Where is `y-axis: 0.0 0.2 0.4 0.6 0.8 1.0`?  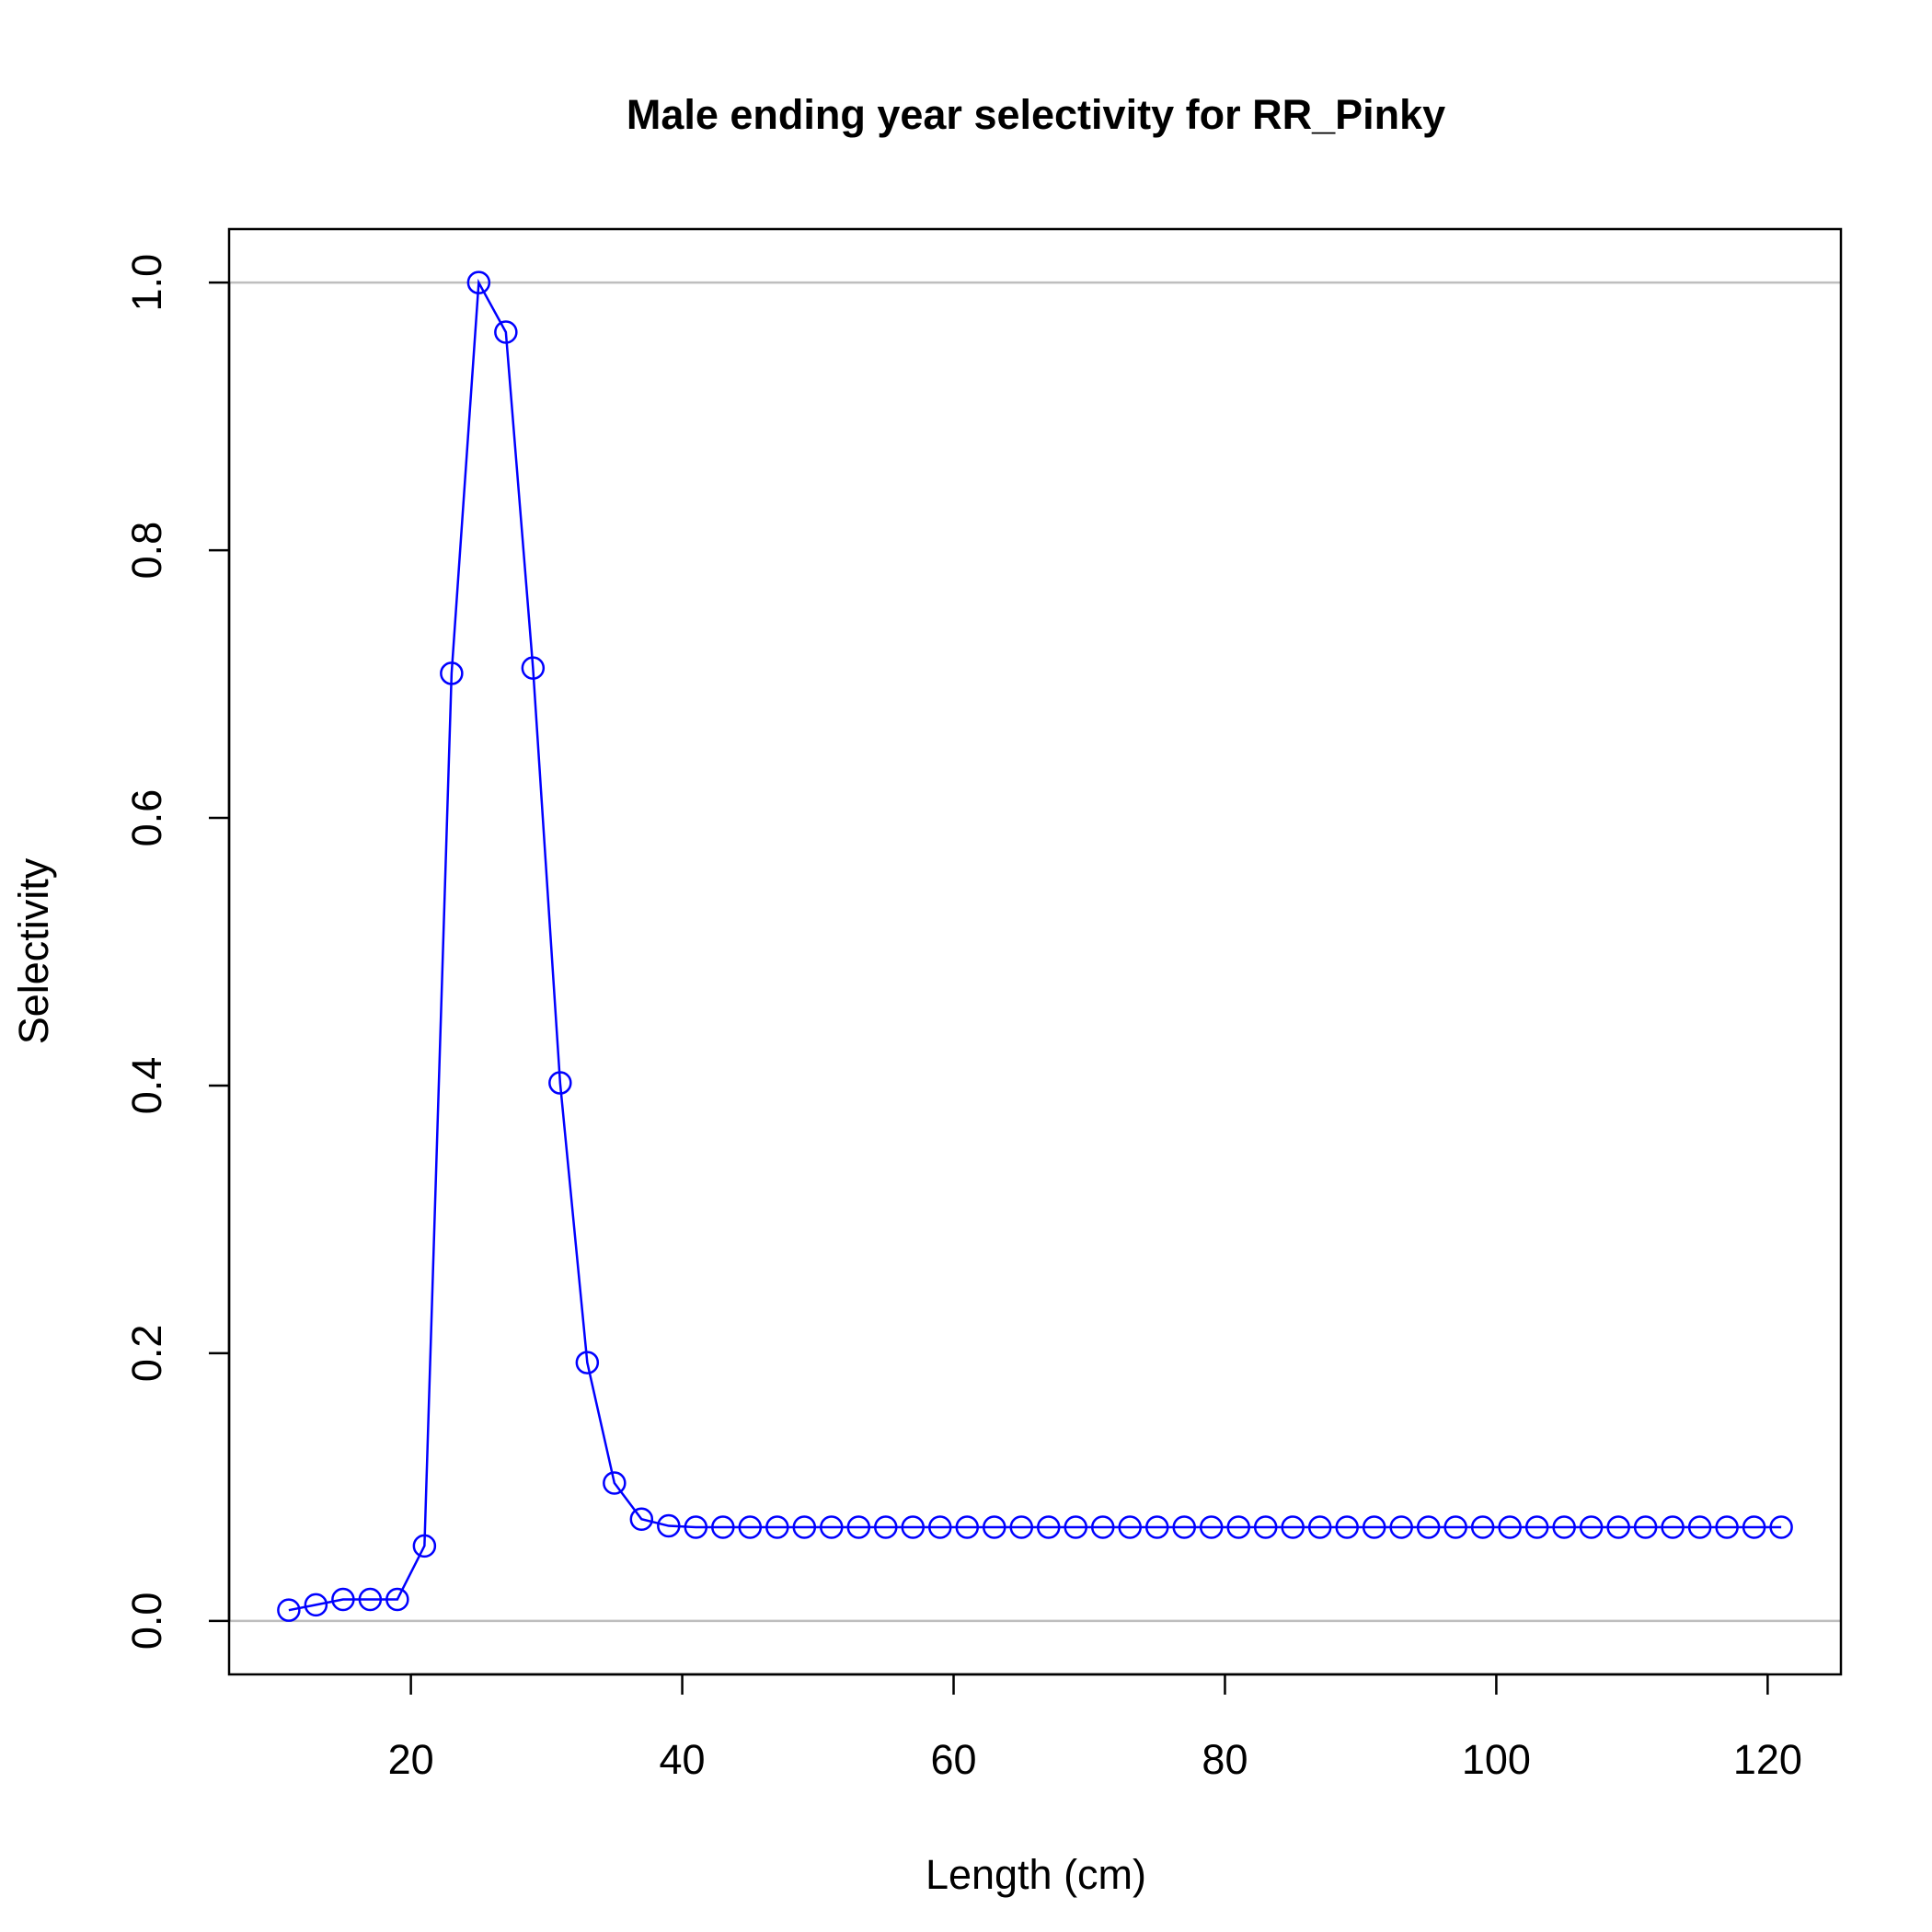
y-axis: 0.0 0.2 0.4 0.6 0.8 1.0 is located at coordinates (177, 952).